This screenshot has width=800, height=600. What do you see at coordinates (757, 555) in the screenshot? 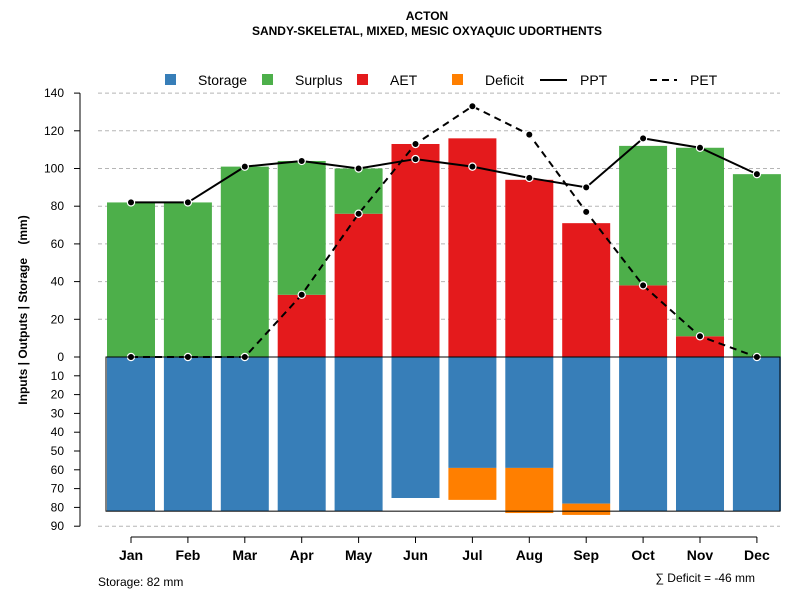
I see `month-label: Dec` at bounding box center [757, 555].